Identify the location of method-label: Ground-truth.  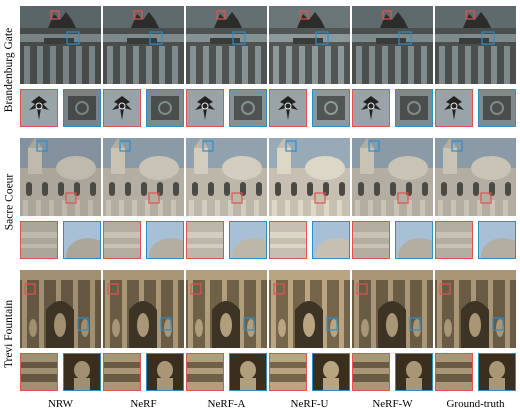
(475, 404).